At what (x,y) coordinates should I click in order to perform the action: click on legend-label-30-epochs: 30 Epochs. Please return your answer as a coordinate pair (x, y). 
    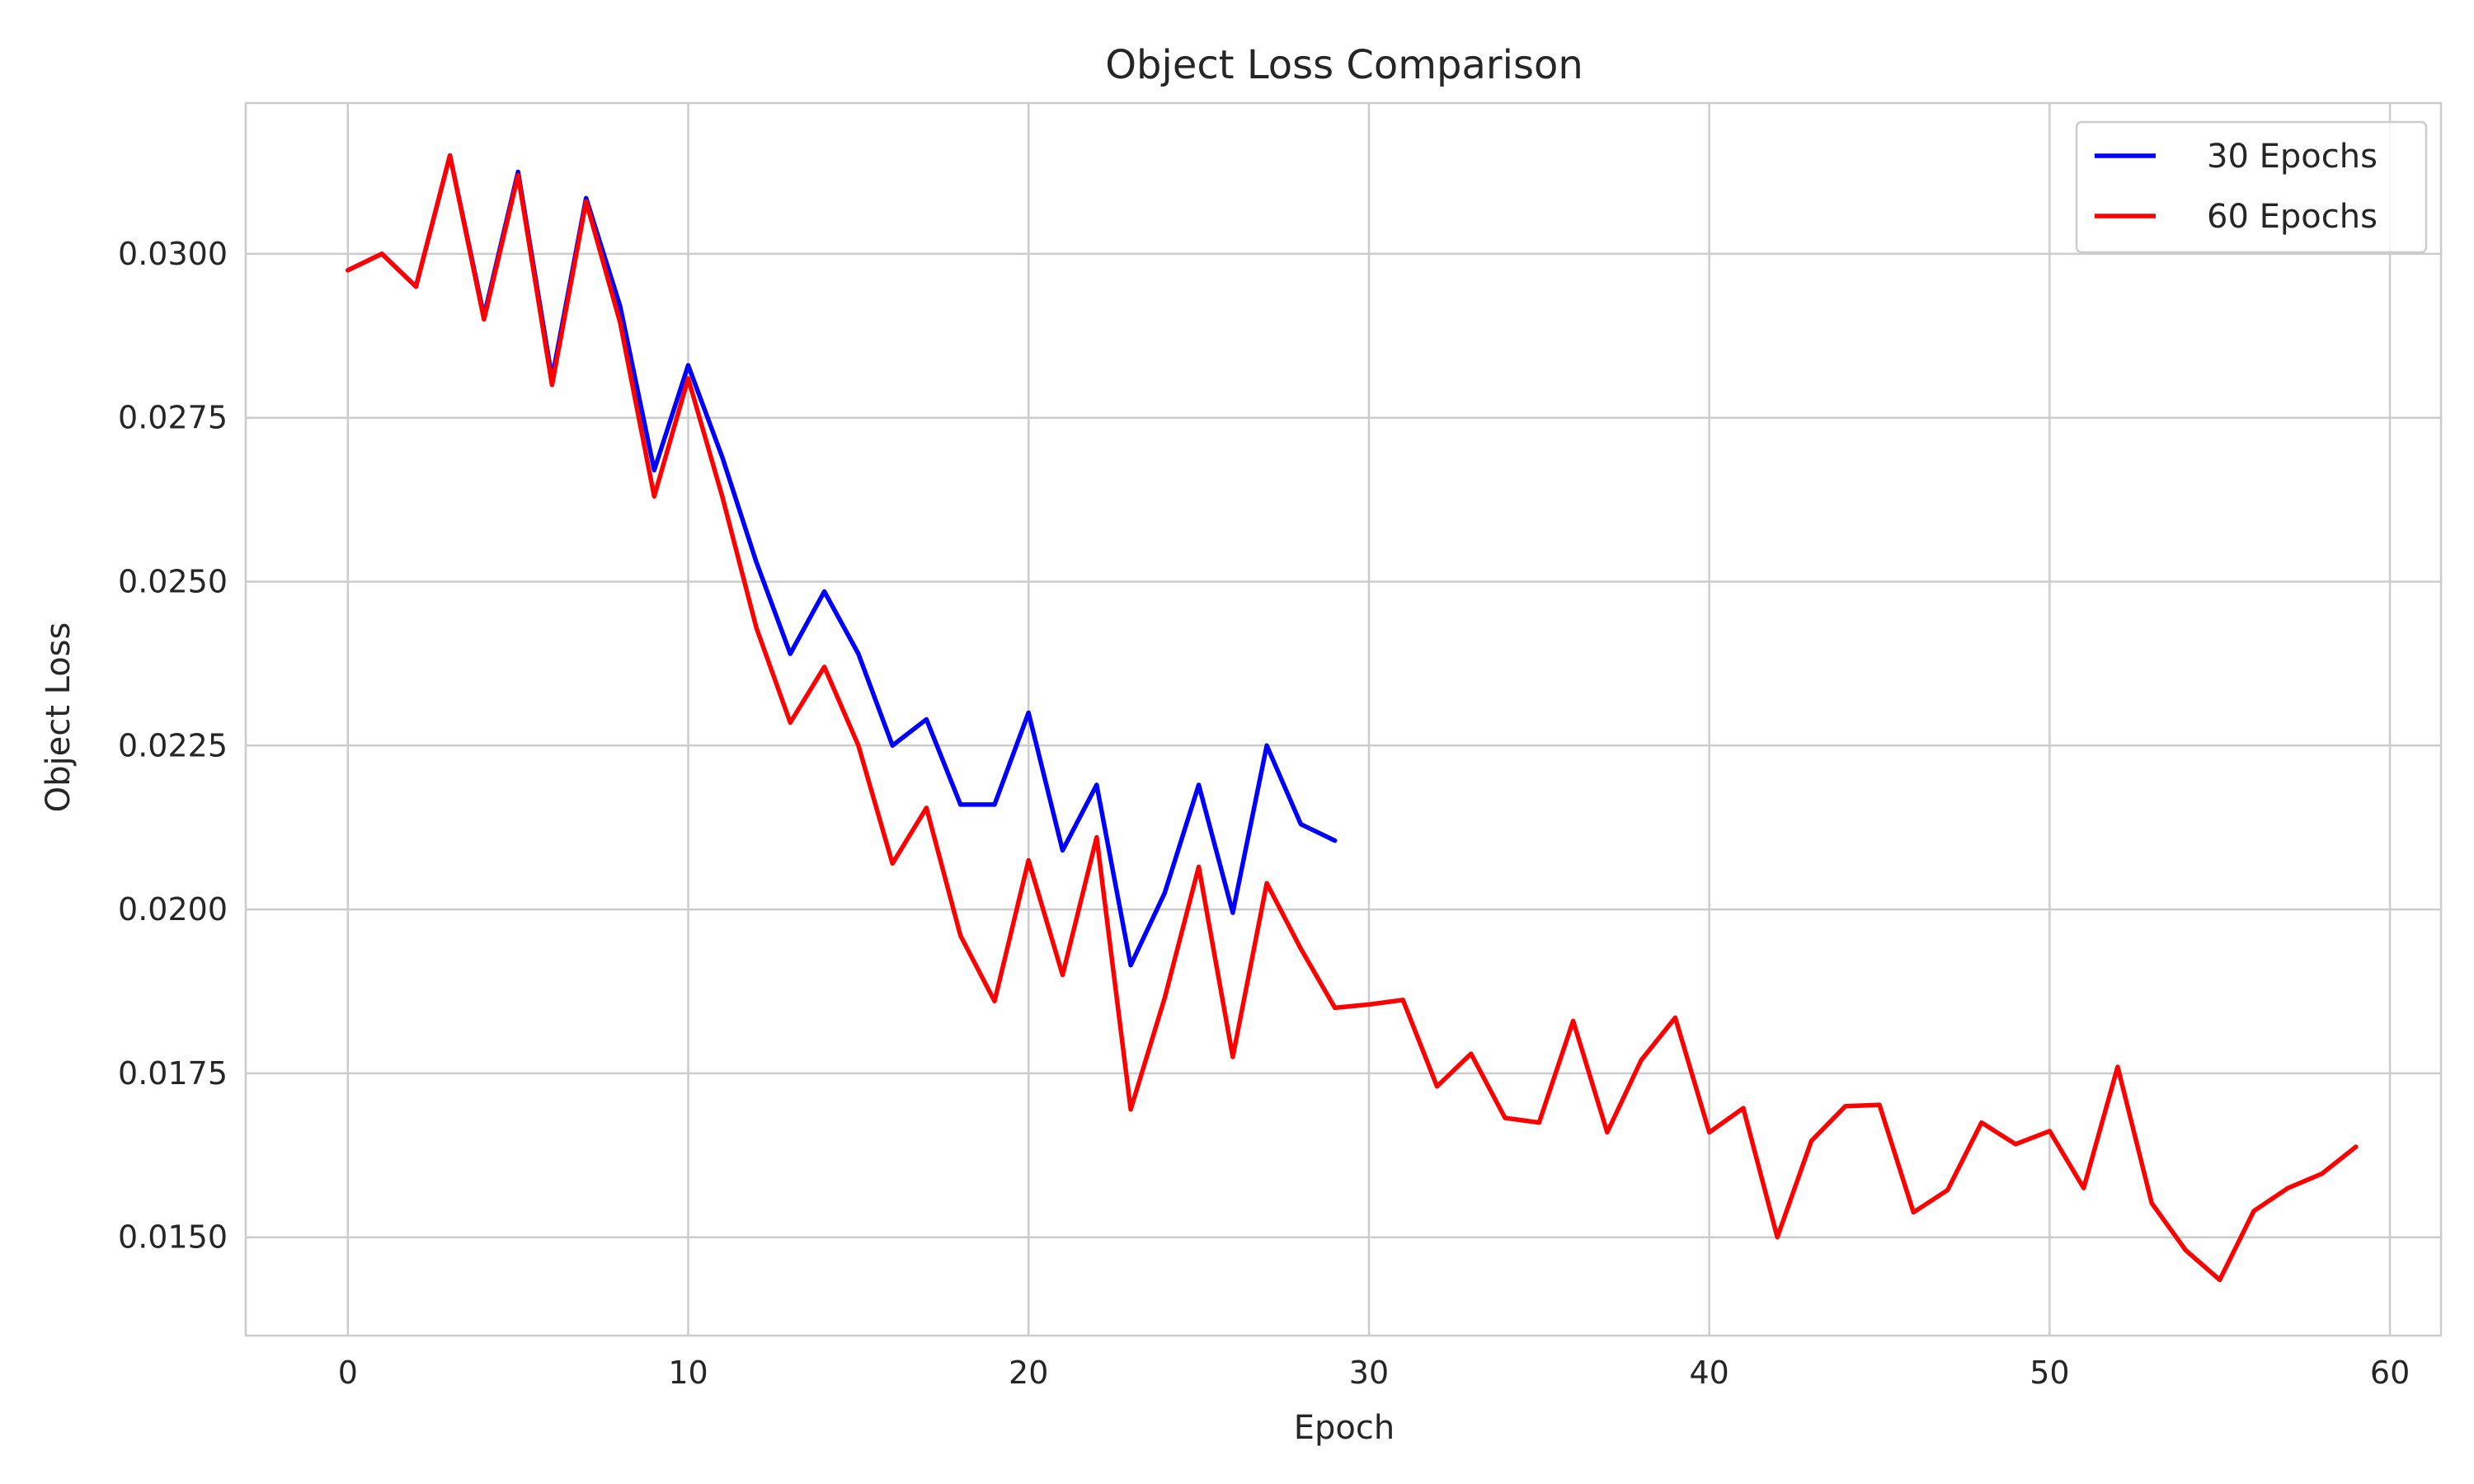
    Looking at the image, I should click on (2292, 157).